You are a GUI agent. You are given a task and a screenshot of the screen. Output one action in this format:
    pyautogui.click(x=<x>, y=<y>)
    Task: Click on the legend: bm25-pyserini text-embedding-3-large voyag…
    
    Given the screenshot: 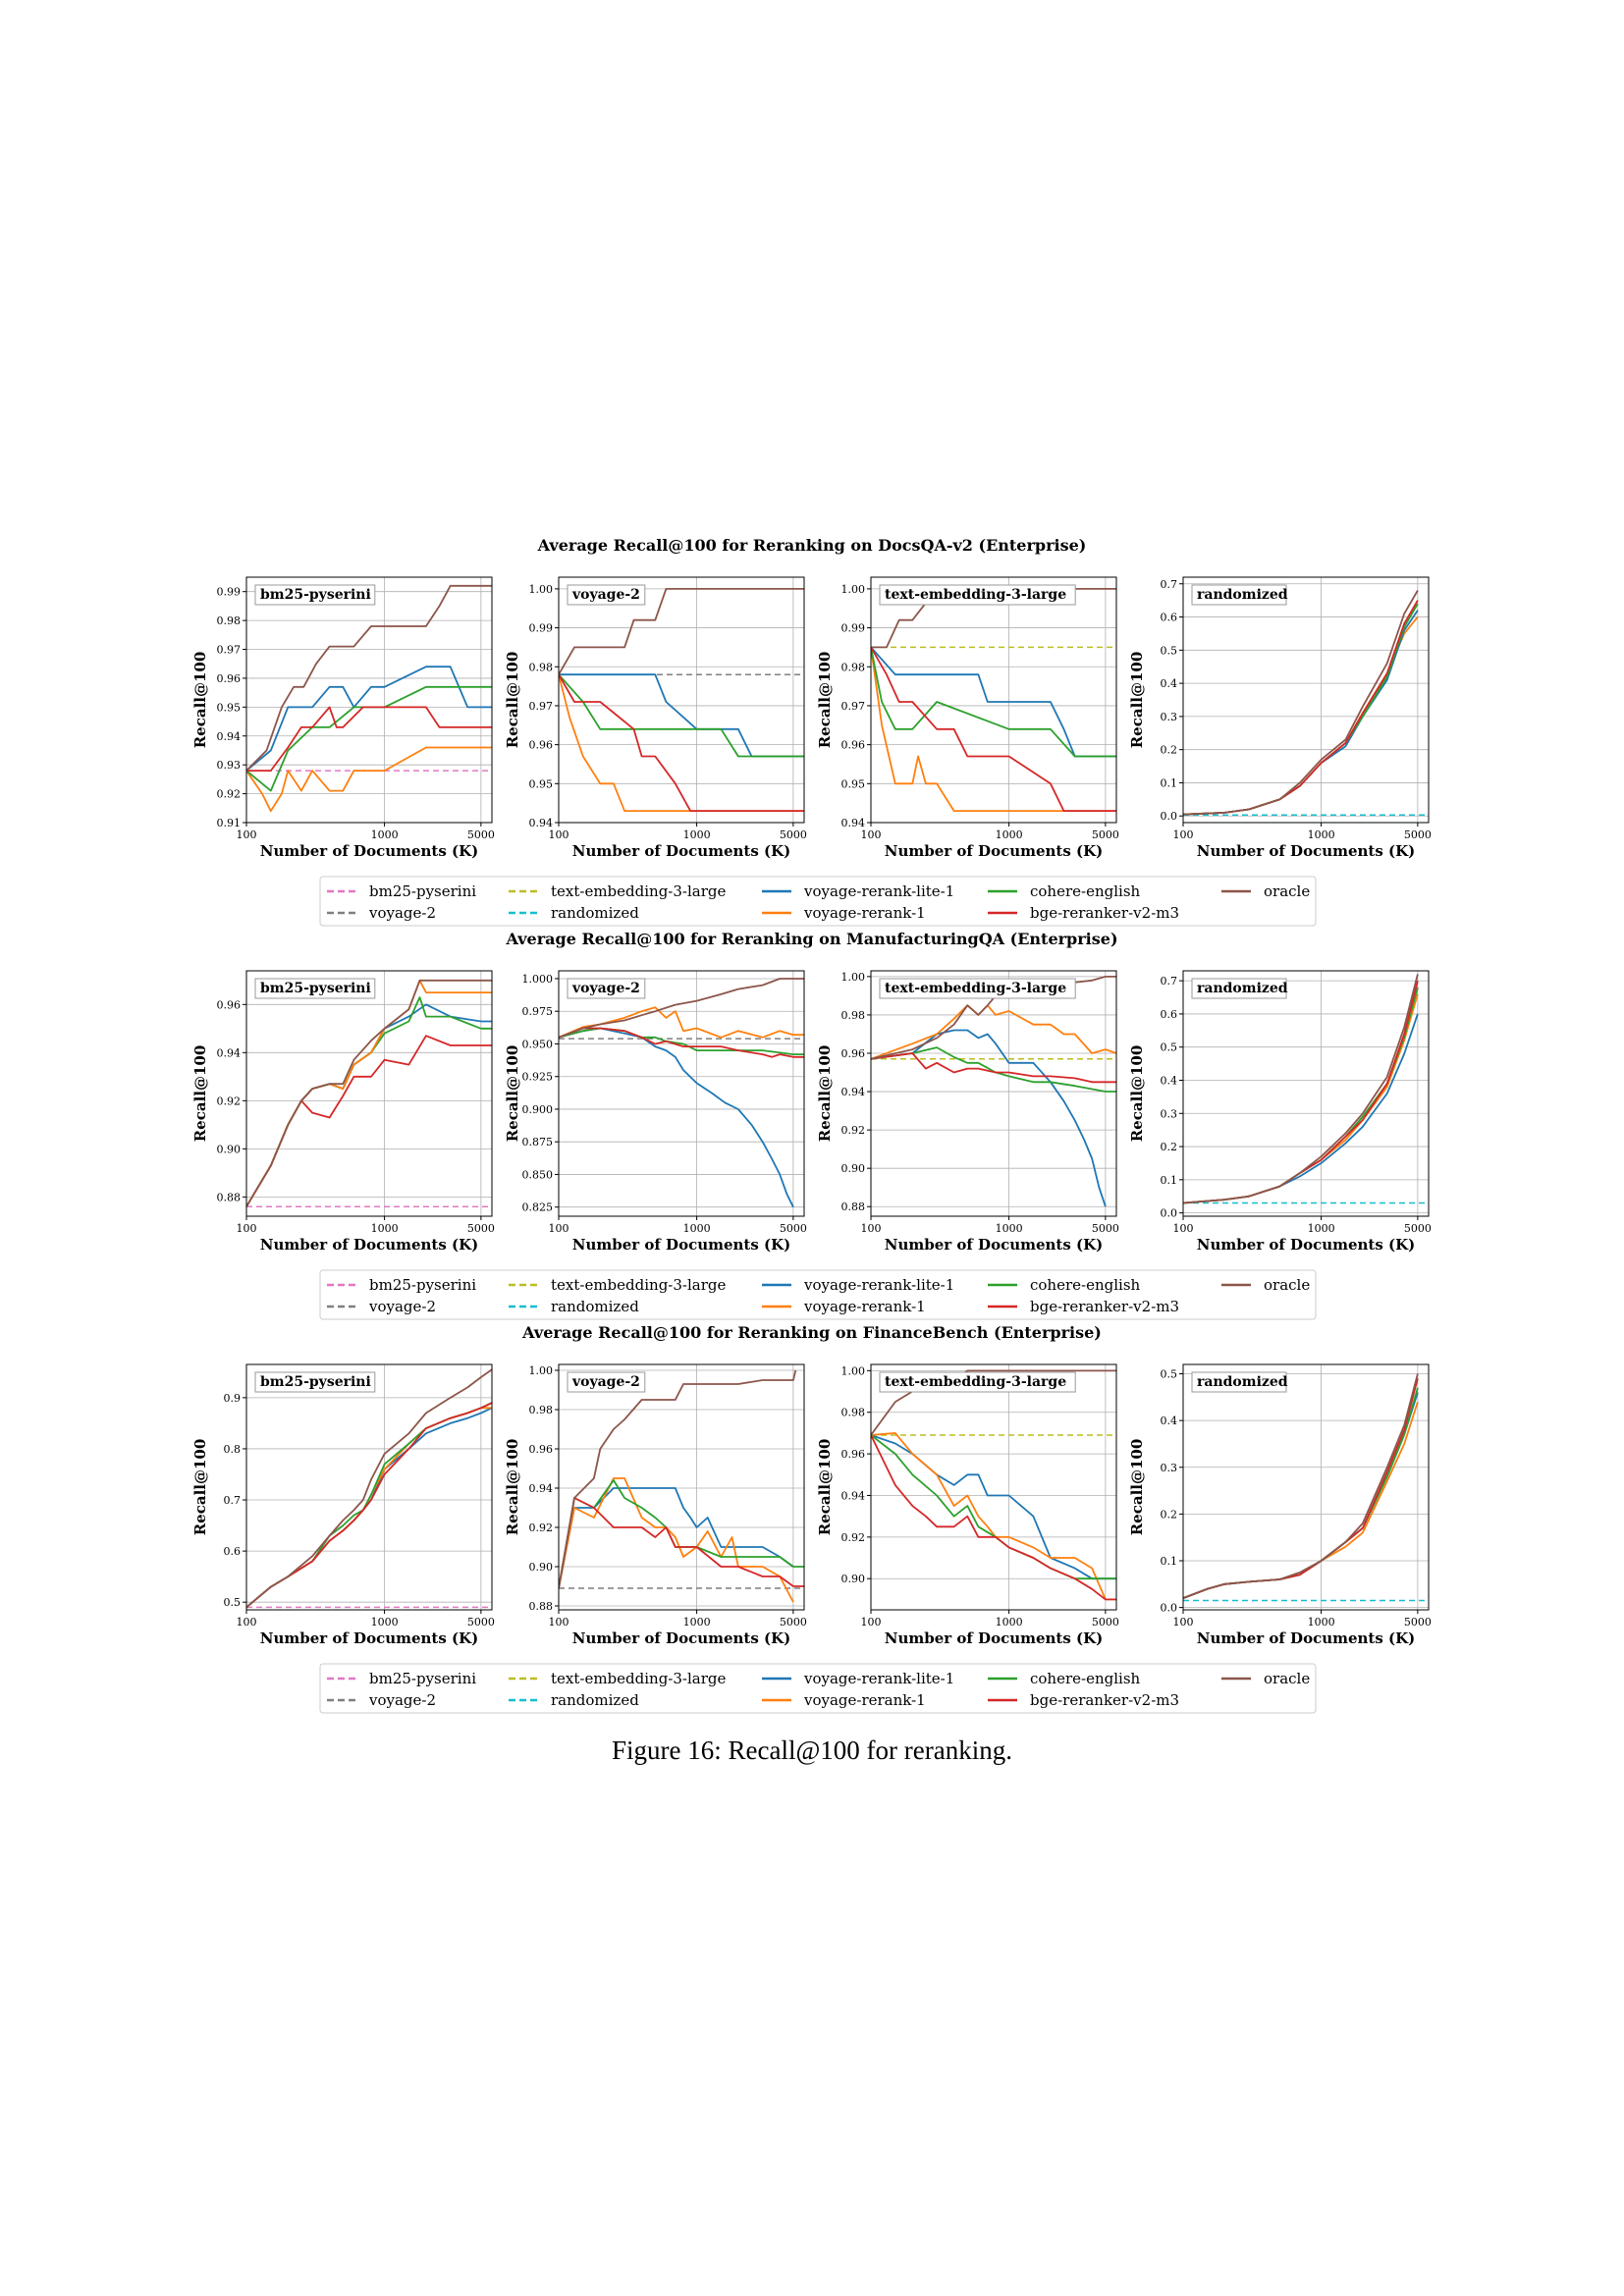 What is the action you would take?
    pyautogui.click(x=818, y=901)
    